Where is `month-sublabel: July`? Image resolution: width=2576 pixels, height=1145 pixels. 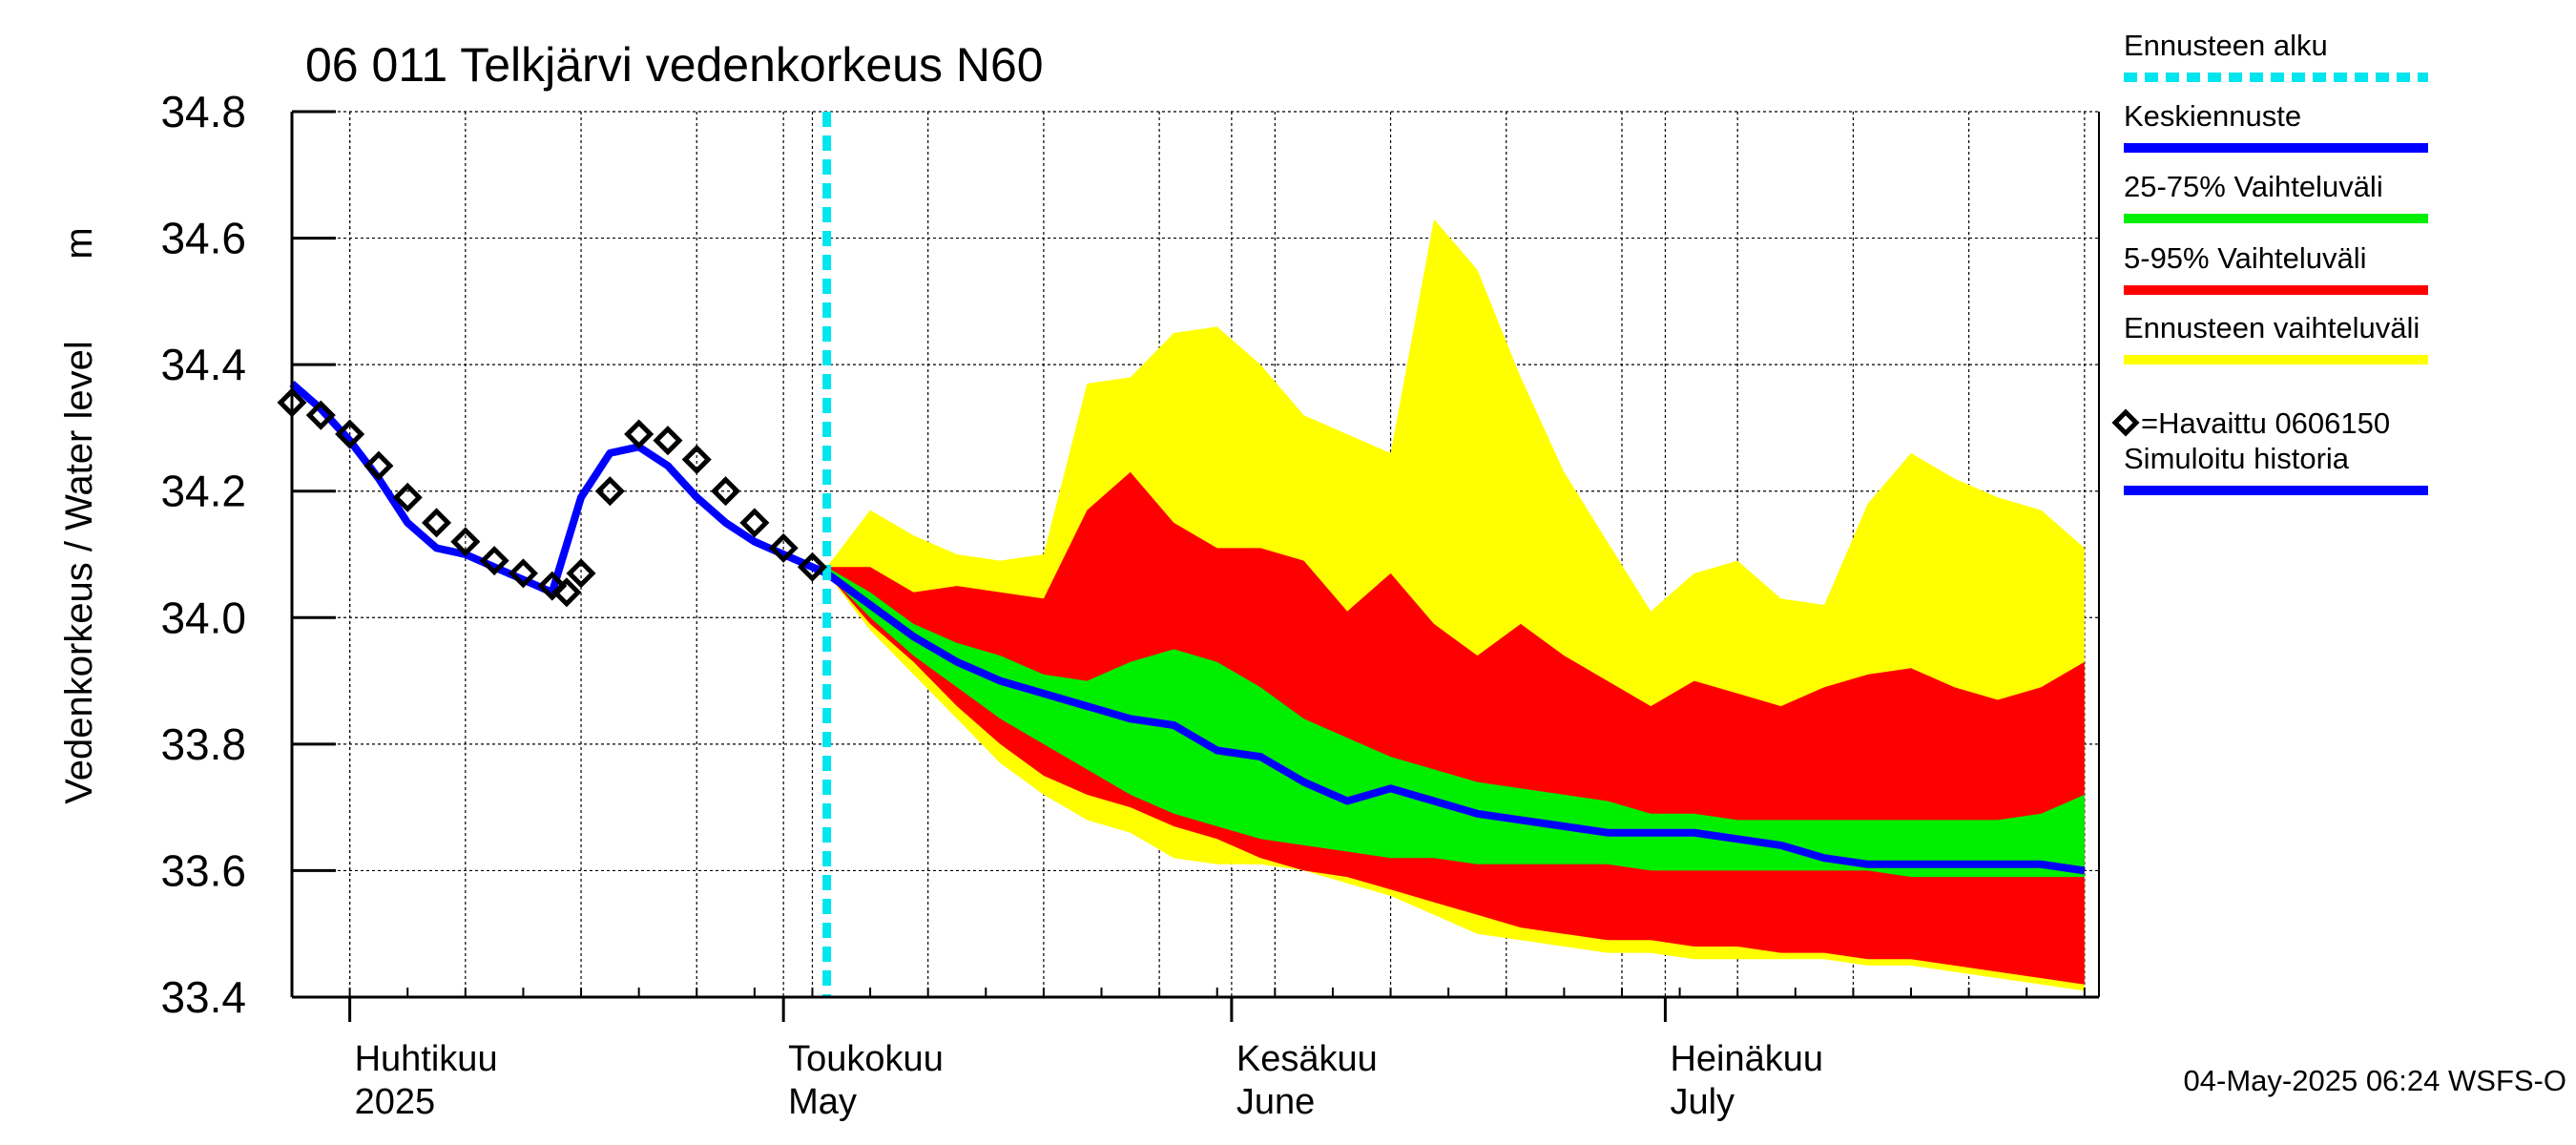
month-sublabel: July is located at coordinates (1702, 1102).